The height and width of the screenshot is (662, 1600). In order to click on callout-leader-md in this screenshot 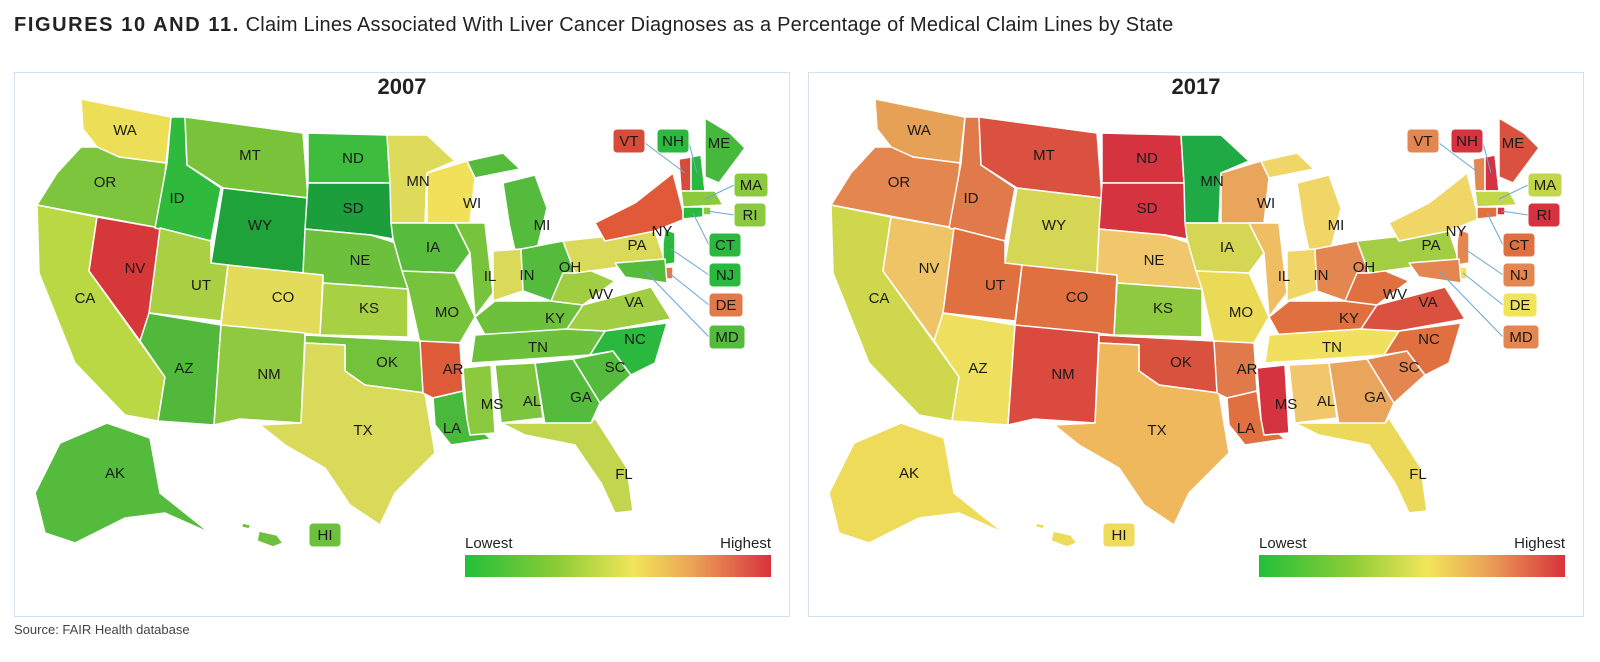, I will do `click(1471, 304)`.